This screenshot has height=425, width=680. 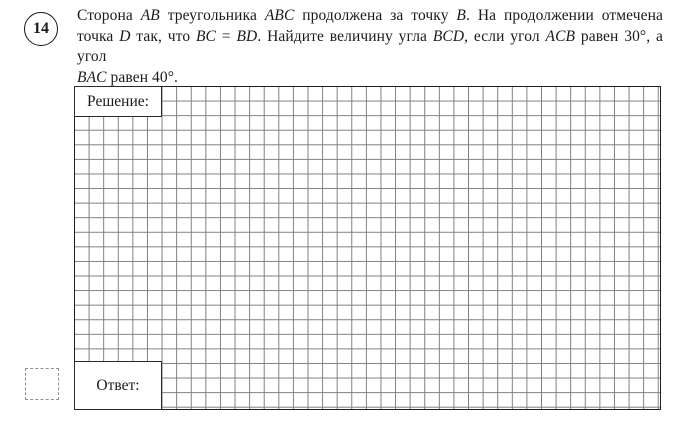 I want to click on math-var: B, so click(x=461, y=15).